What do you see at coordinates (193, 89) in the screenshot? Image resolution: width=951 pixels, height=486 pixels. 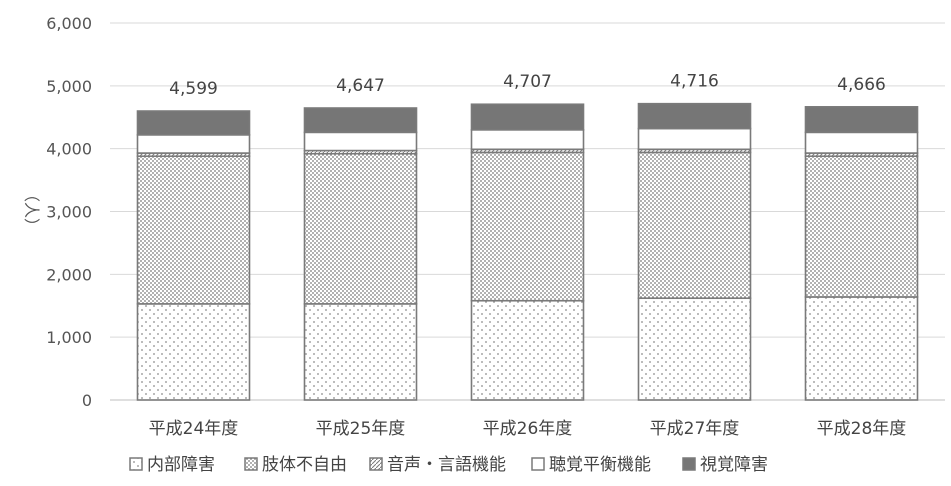 I see `bar-total-label: 4,599` at bounding box center [193, 89].